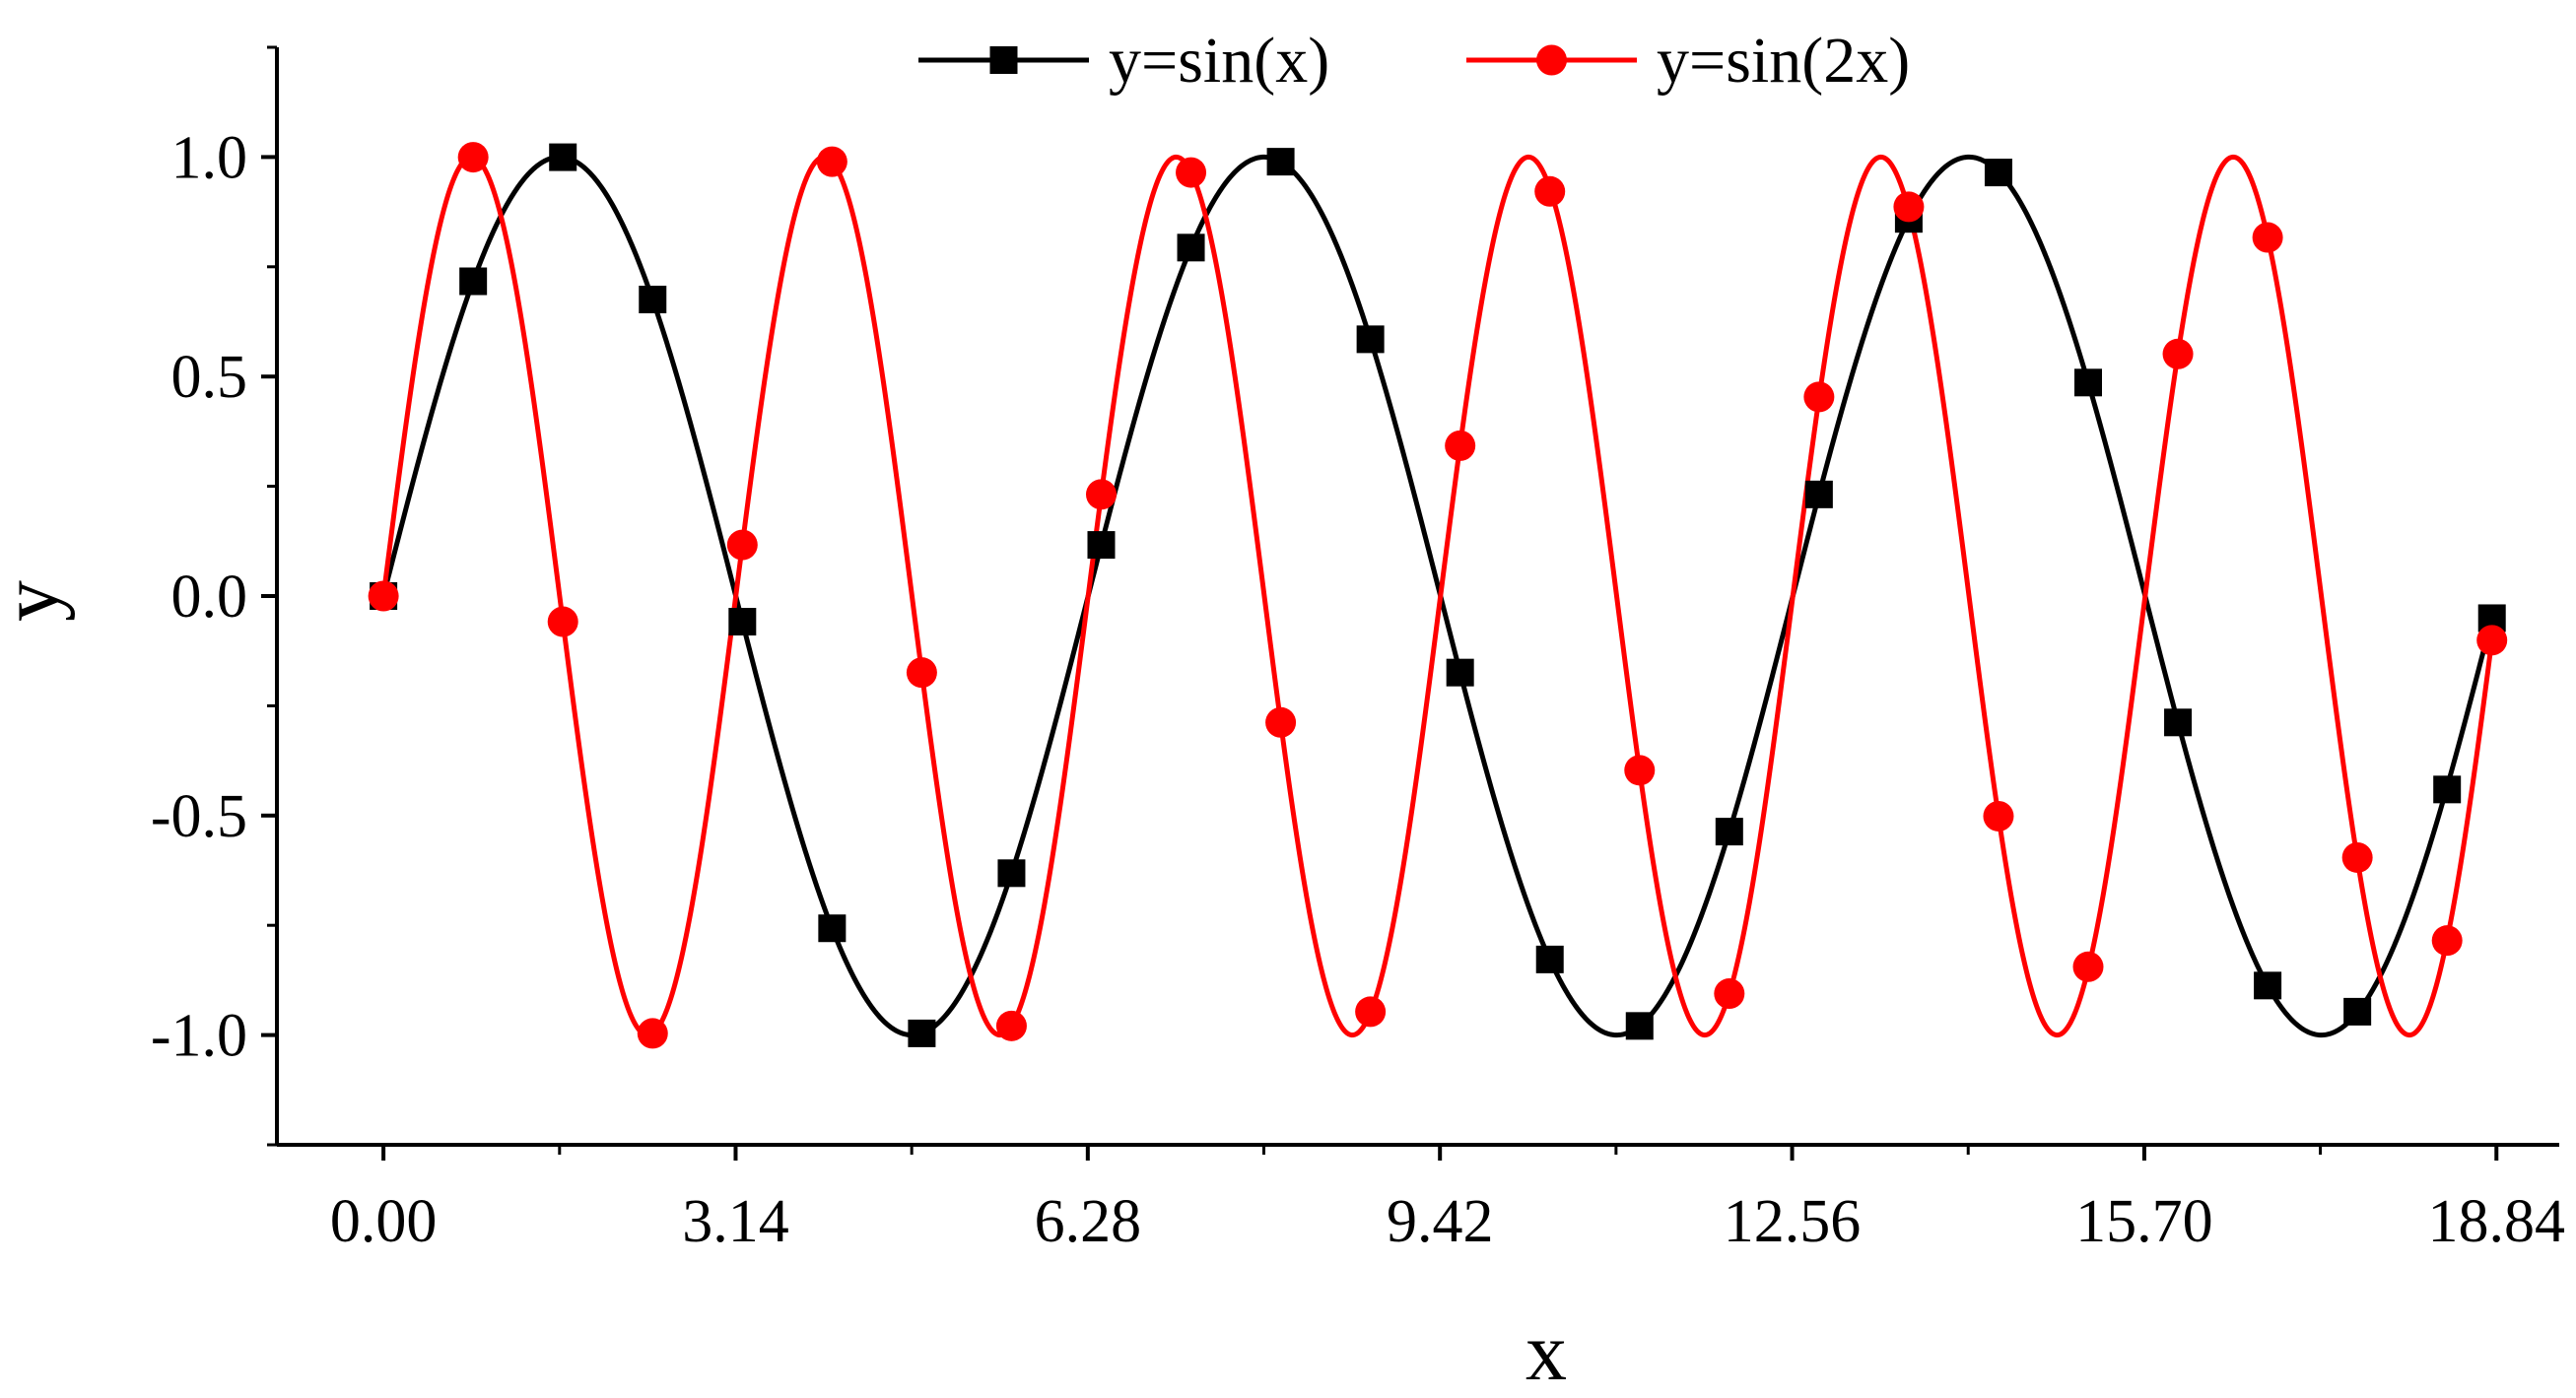  I want to click on x-tick-label: 0.00, so click(384, 1221).